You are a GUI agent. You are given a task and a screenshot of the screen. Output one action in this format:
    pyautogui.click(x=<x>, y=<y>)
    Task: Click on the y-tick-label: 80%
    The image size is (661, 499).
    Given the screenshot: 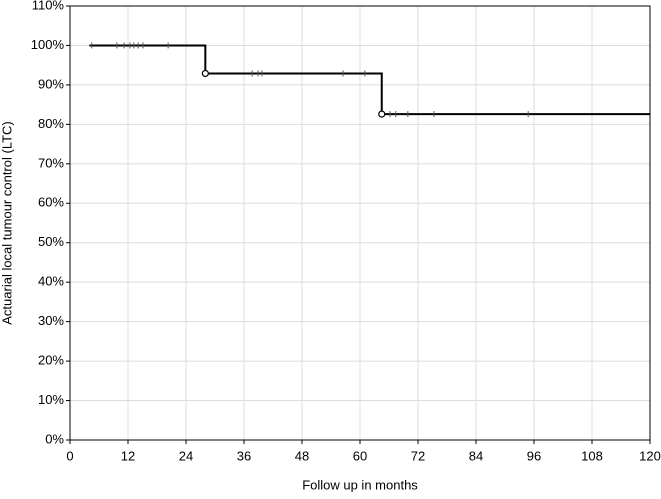 What is the action you would take?
    pyautogui.click(x=51, y=123)
    